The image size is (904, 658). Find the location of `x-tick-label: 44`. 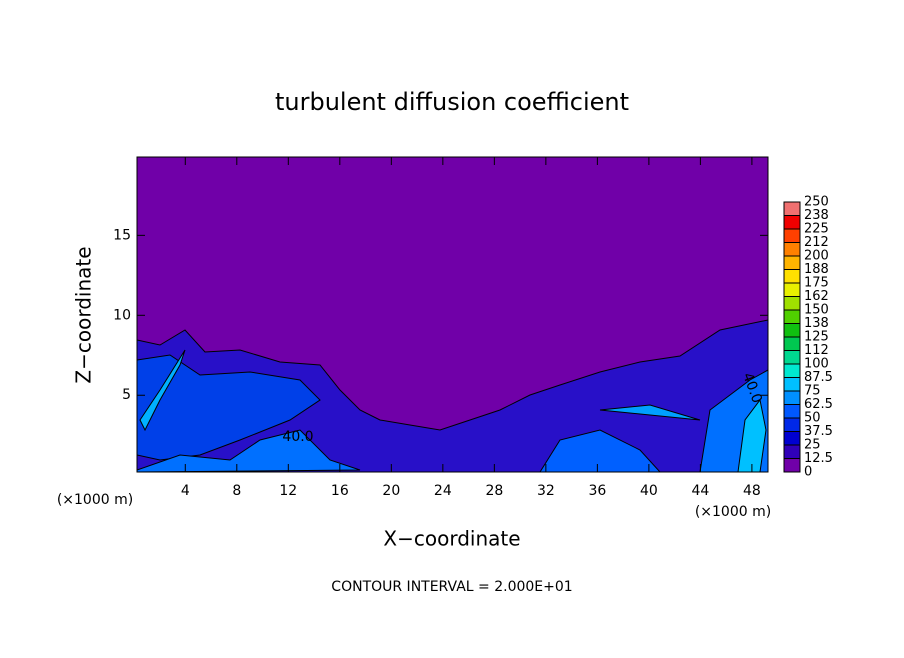

x-tick-label: 44 is located at coordinates (700, 491).